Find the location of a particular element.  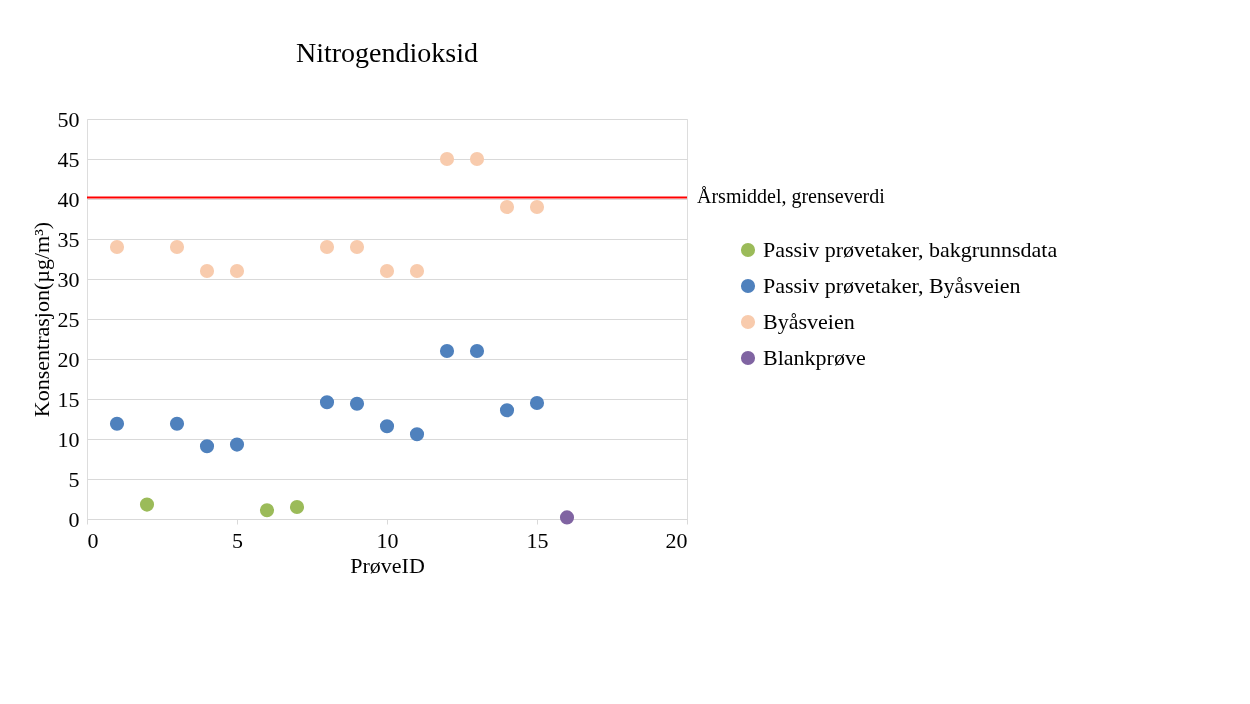

x-tick-label: 20 is located at coordinates (676, 540).